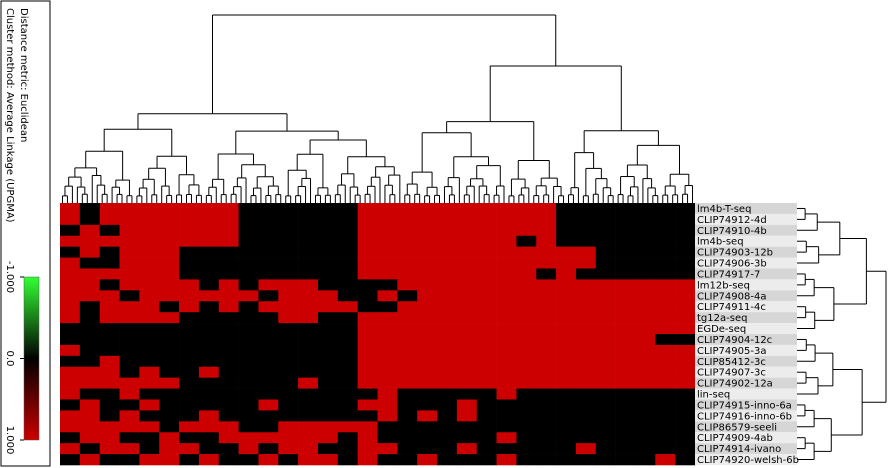  I want to click on row-label: CLIP74909-4ab, so click(735, 438).